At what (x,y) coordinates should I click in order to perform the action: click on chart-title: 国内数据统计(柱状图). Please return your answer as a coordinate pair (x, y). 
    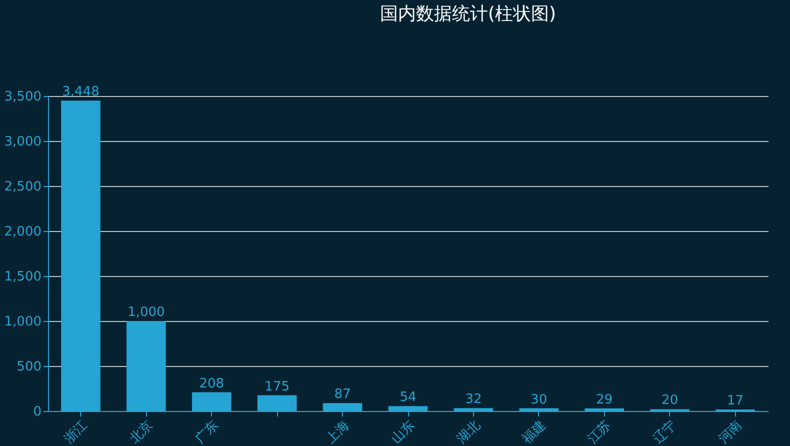
    Looking at the image, I should click on (468, 14).